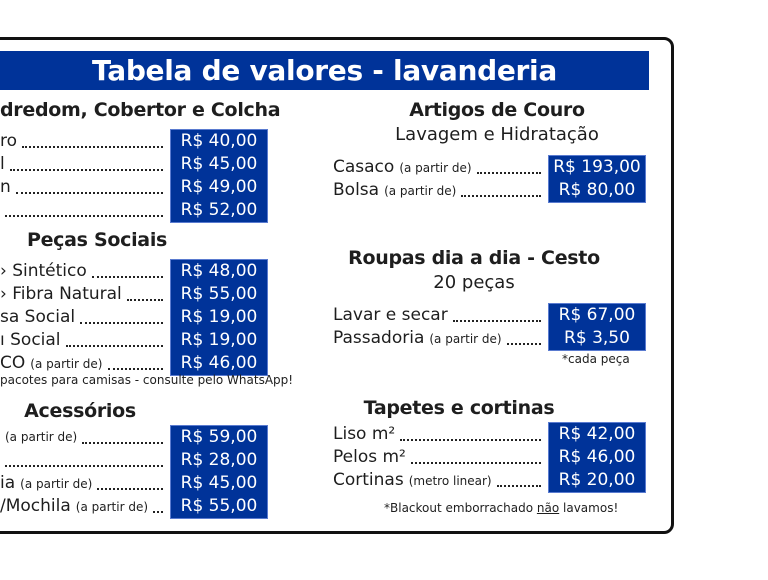 The height and width of the screenshot is (580, 768). What do you see at coordinates (548, 508) in the screenshot?
I see `footnote-emphasis: não` at bounding box center [548, 508].